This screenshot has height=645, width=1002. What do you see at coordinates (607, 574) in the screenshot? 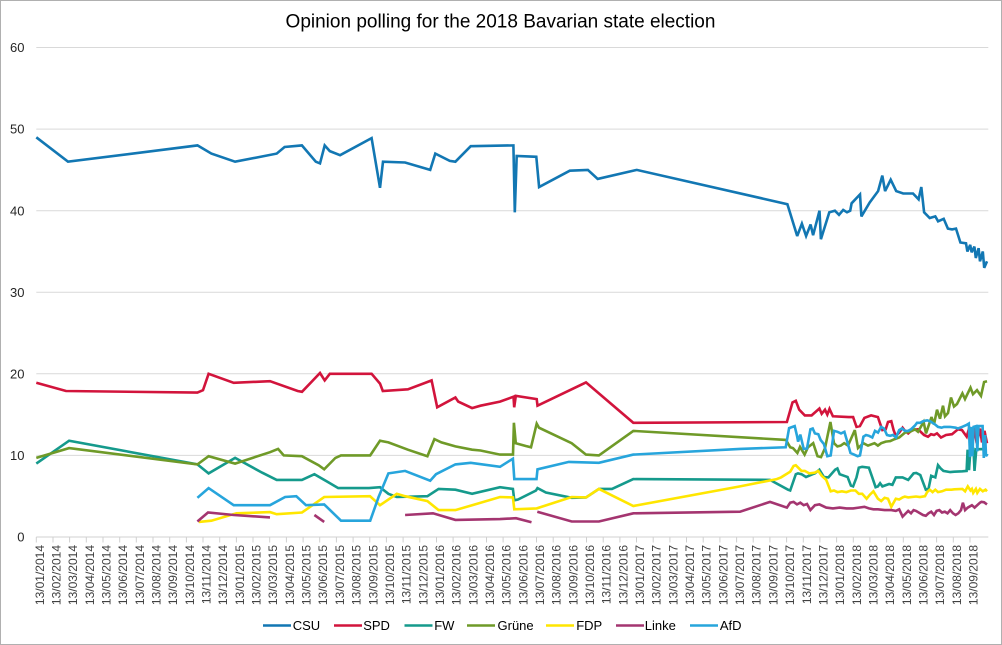
I see `svg-text: 13/11/2016` at bounding box center [607, 574].